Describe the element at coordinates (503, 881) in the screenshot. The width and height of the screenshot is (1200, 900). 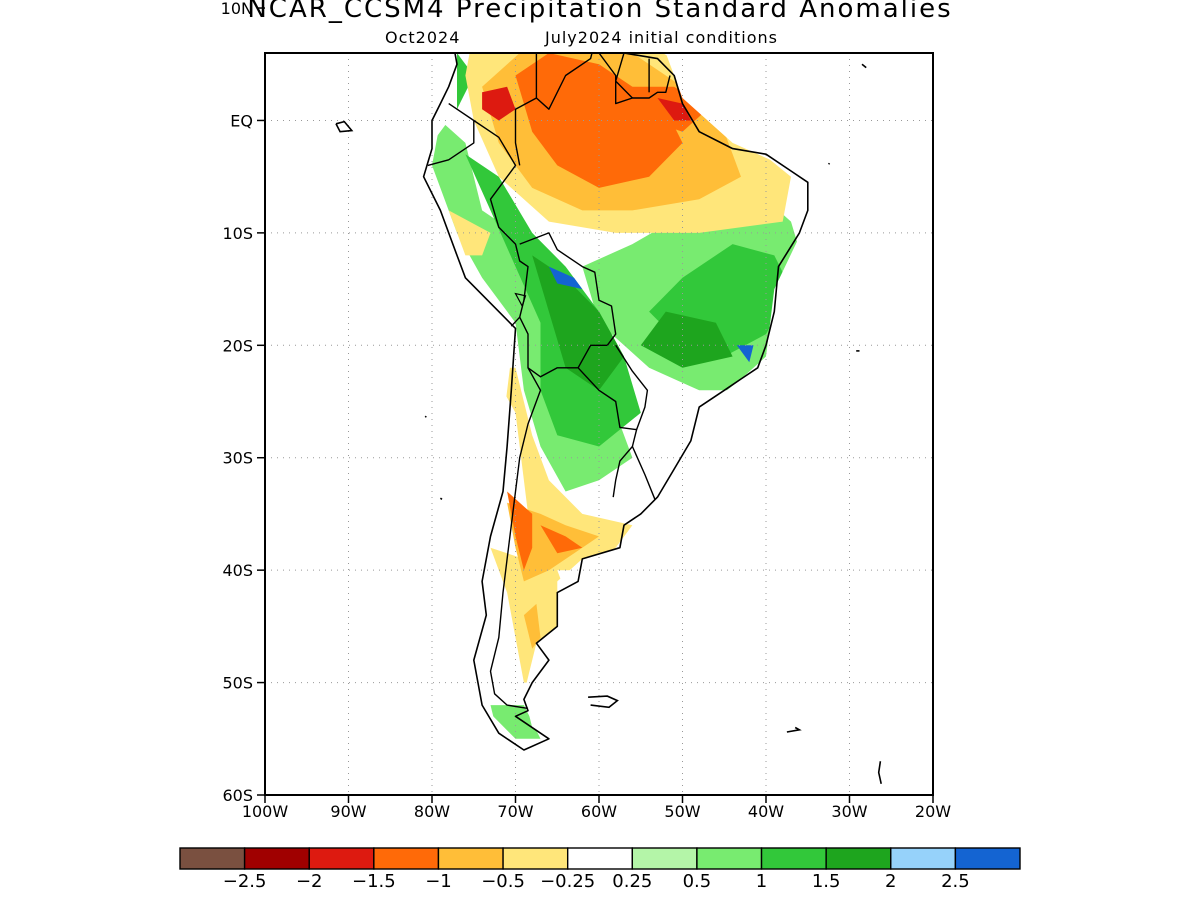
I see `colorbar-label: −0.5` at that location.